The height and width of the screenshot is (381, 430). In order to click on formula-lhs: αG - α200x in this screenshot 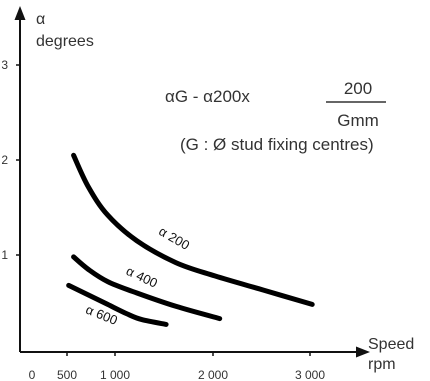, I will do `click(207, 96)`.